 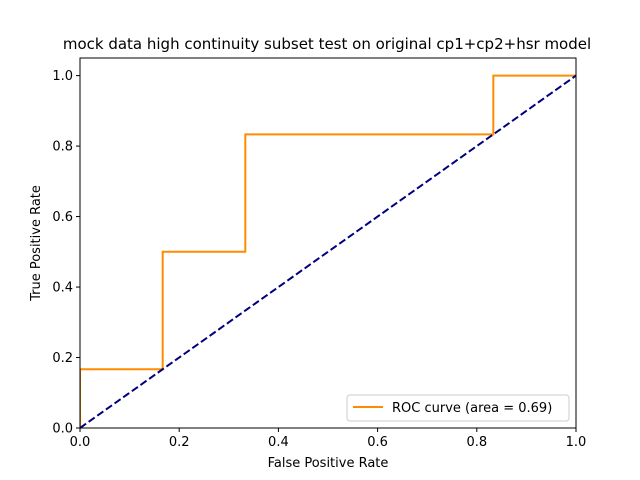 What do you see at coordinates (62, 76) in the screenshot?
I see `y-tick-label: 1.0` at bounding box center [62, 76].